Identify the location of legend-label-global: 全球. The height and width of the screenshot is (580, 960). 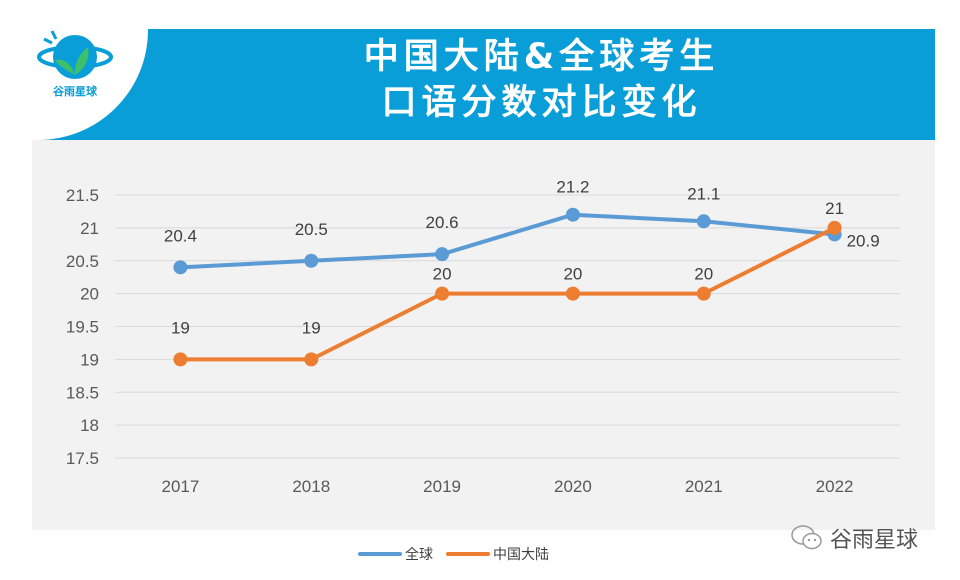
(419, 555).